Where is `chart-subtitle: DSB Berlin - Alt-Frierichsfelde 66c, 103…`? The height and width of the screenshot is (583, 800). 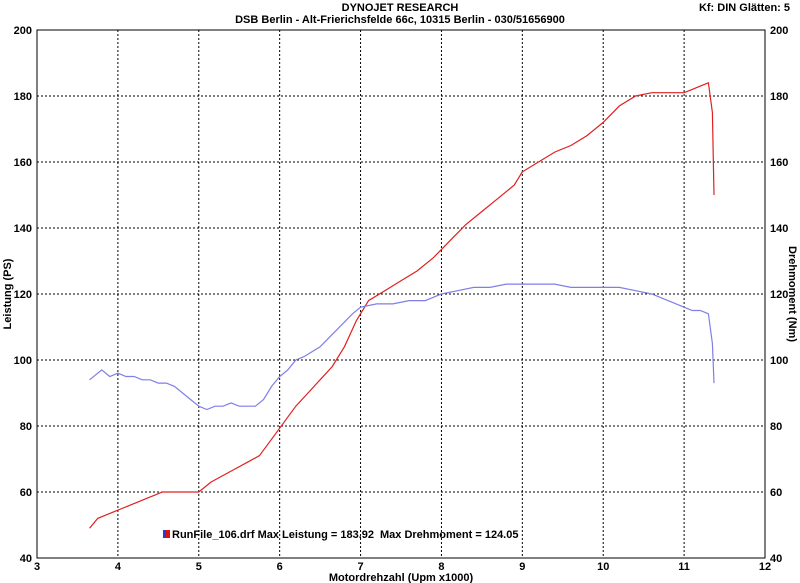
chart-subtitle: DSB Berlin - Alt-Frierichsfelde 66c, 103… is located at coordinates (400, 20).